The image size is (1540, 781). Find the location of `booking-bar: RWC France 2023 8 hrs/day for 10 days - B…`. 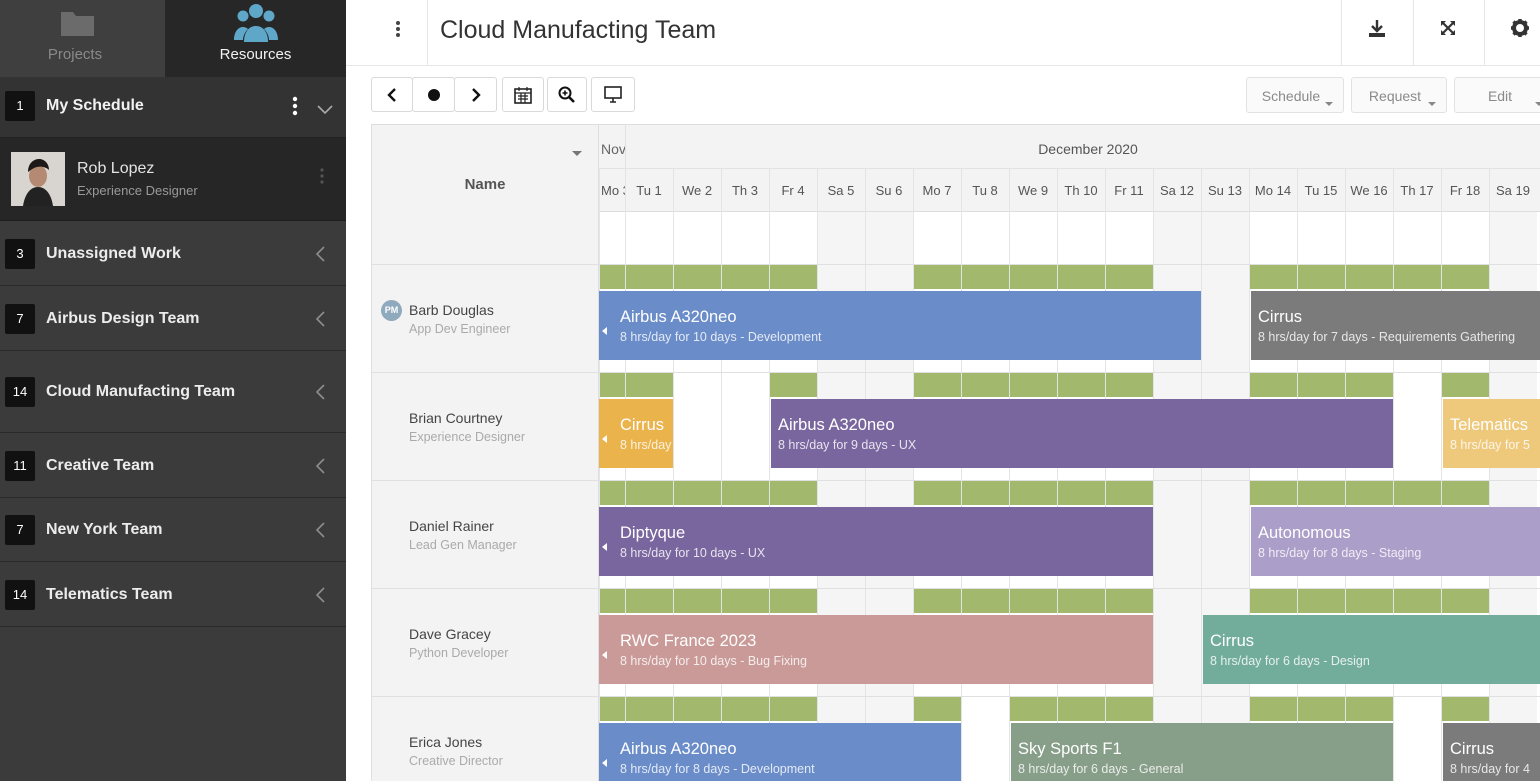

booking-bar: RWC France 2023 8 hrs/day for 10 days - B… is located at coordinates (876, 649).